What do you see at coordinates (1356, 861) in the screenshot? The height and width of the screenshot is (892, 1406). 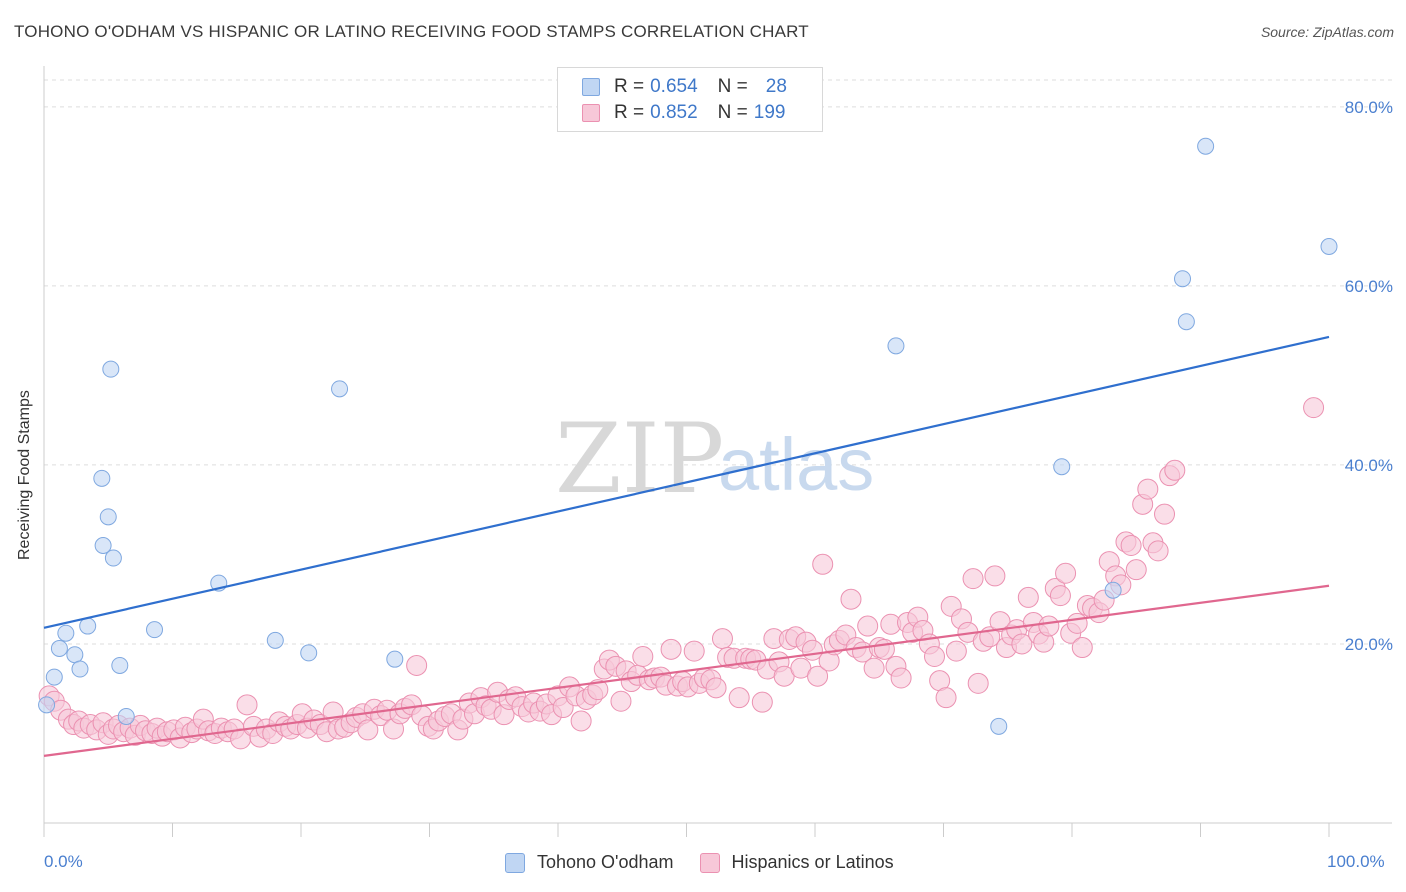 I see `x-tick-max: 100.0%` at bounding box center [1356, 861].